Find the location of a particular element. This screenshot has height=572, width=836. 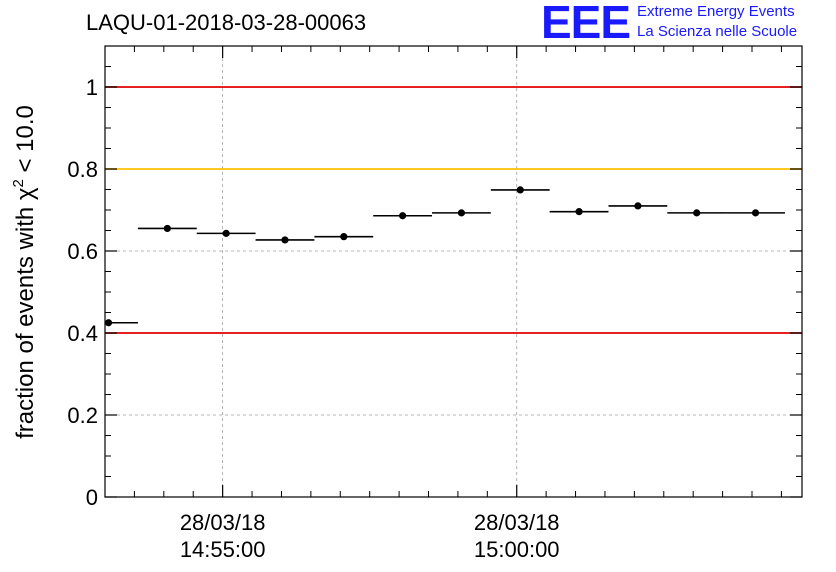

logo-mark: EEE is located at coordinates (586, 24).